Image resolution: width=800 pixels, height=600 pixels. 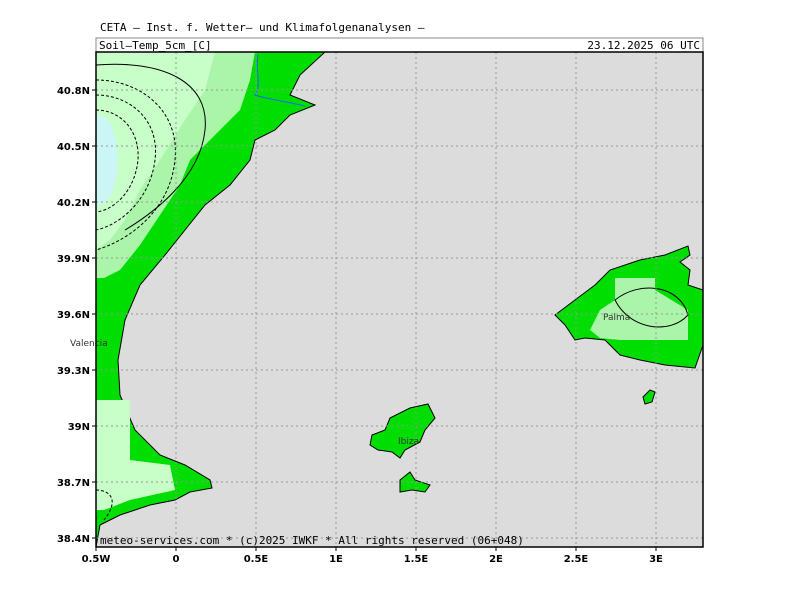 What do you see at coordinates (89, 344) in the screenshot?
I see `place-label: Valencia` at bounding box center [89, 344].